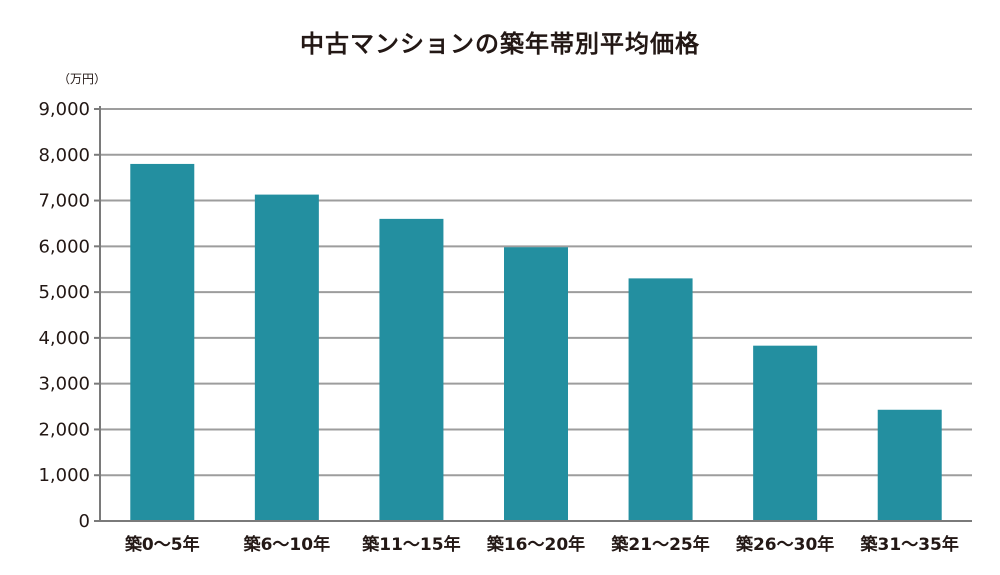 Image resolution: width=1000 pixels, height=575 pixels. I want to click on y-tick-label: 5,000, so click(64, 292).